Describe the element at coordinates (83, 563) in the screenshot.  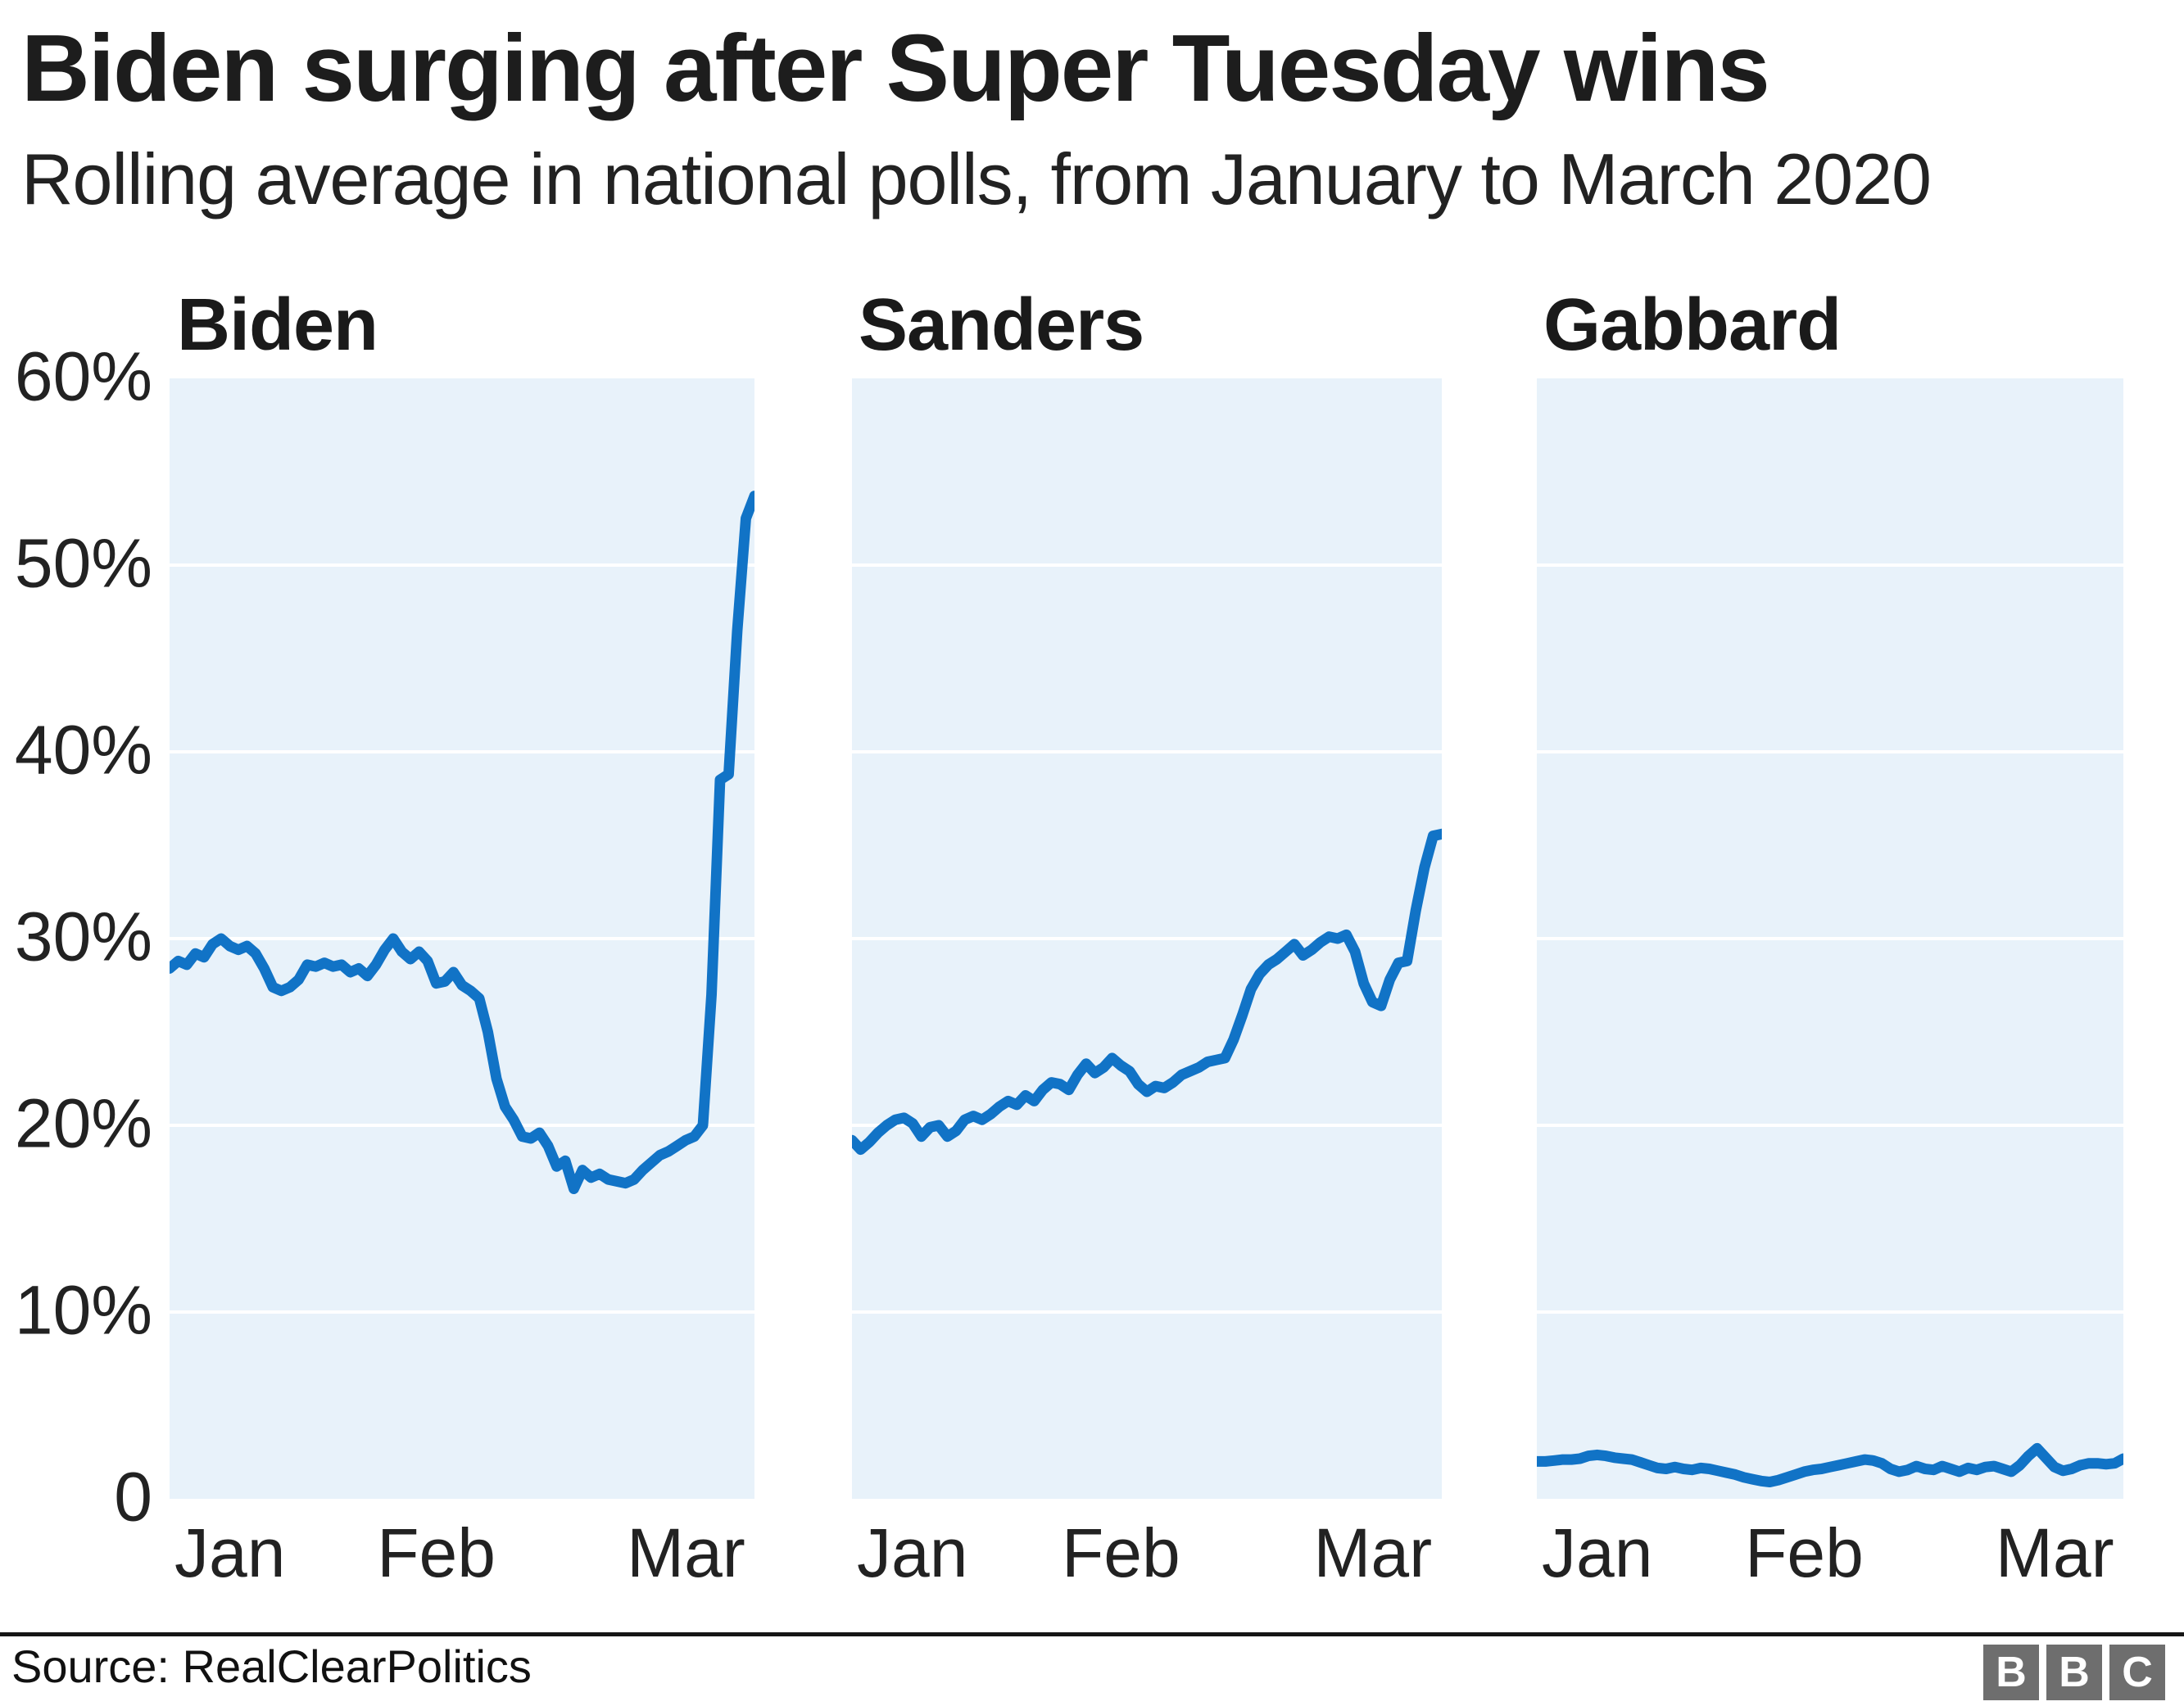
I see `y-axis-label-50: 50%` at that location.